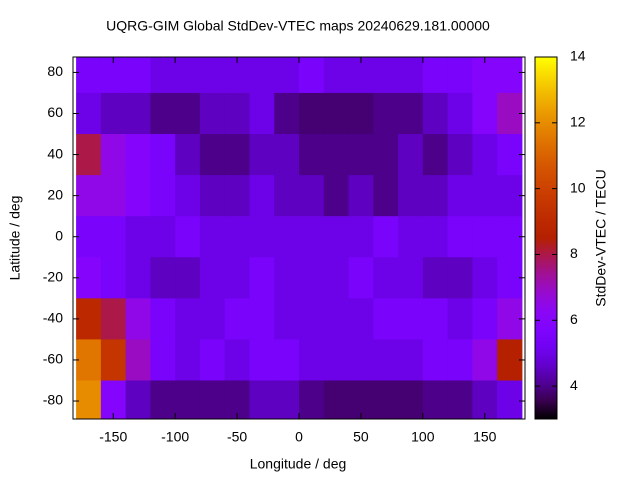 This screenshot has width=640, height=480. What do you see at coordinates (53, 276) in the screenshot?
I see `y-tick-label: -20` at bounding box center [53, 276].